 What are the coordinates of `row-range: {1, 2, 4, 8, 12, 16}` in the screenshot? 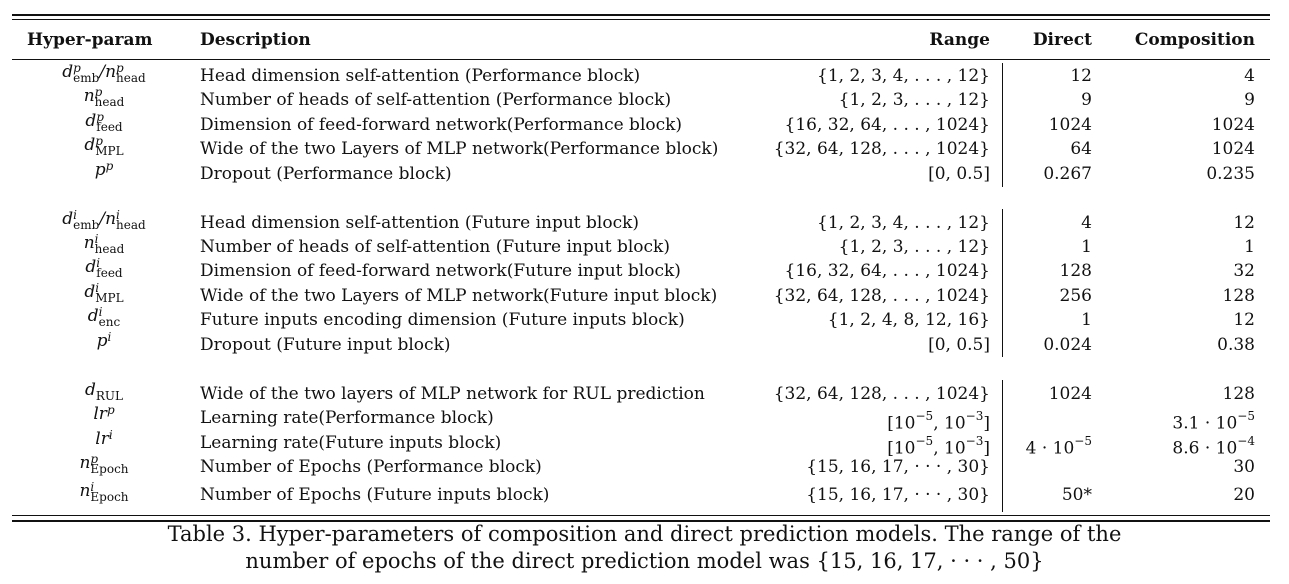 It's located at (908, 320).